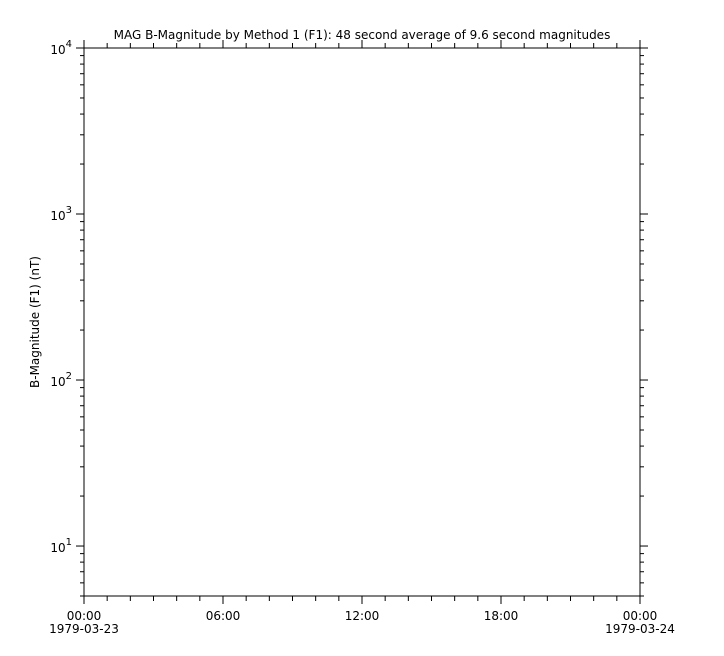 The height and width of the screenshot is (656, 724). What do you see at coordinates (61, 546) in the screenshot?
I see `y-tick-label: 10¹` at bounding box center [61, 546].